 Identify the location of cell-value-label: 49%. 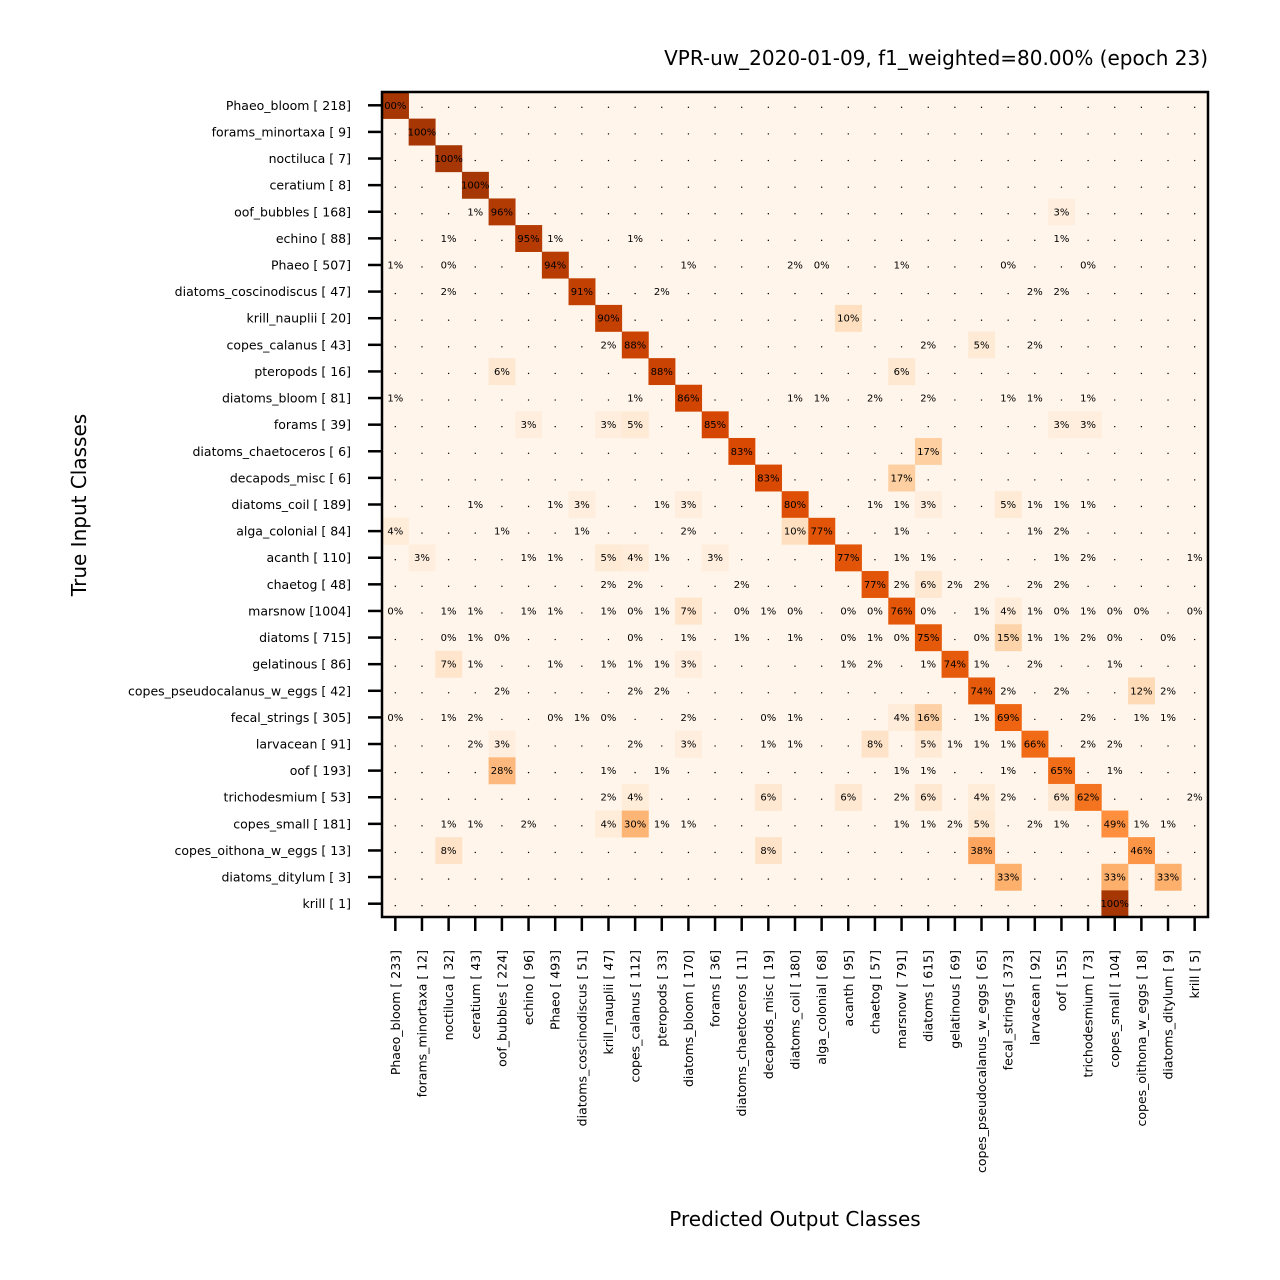
(1115, 824).